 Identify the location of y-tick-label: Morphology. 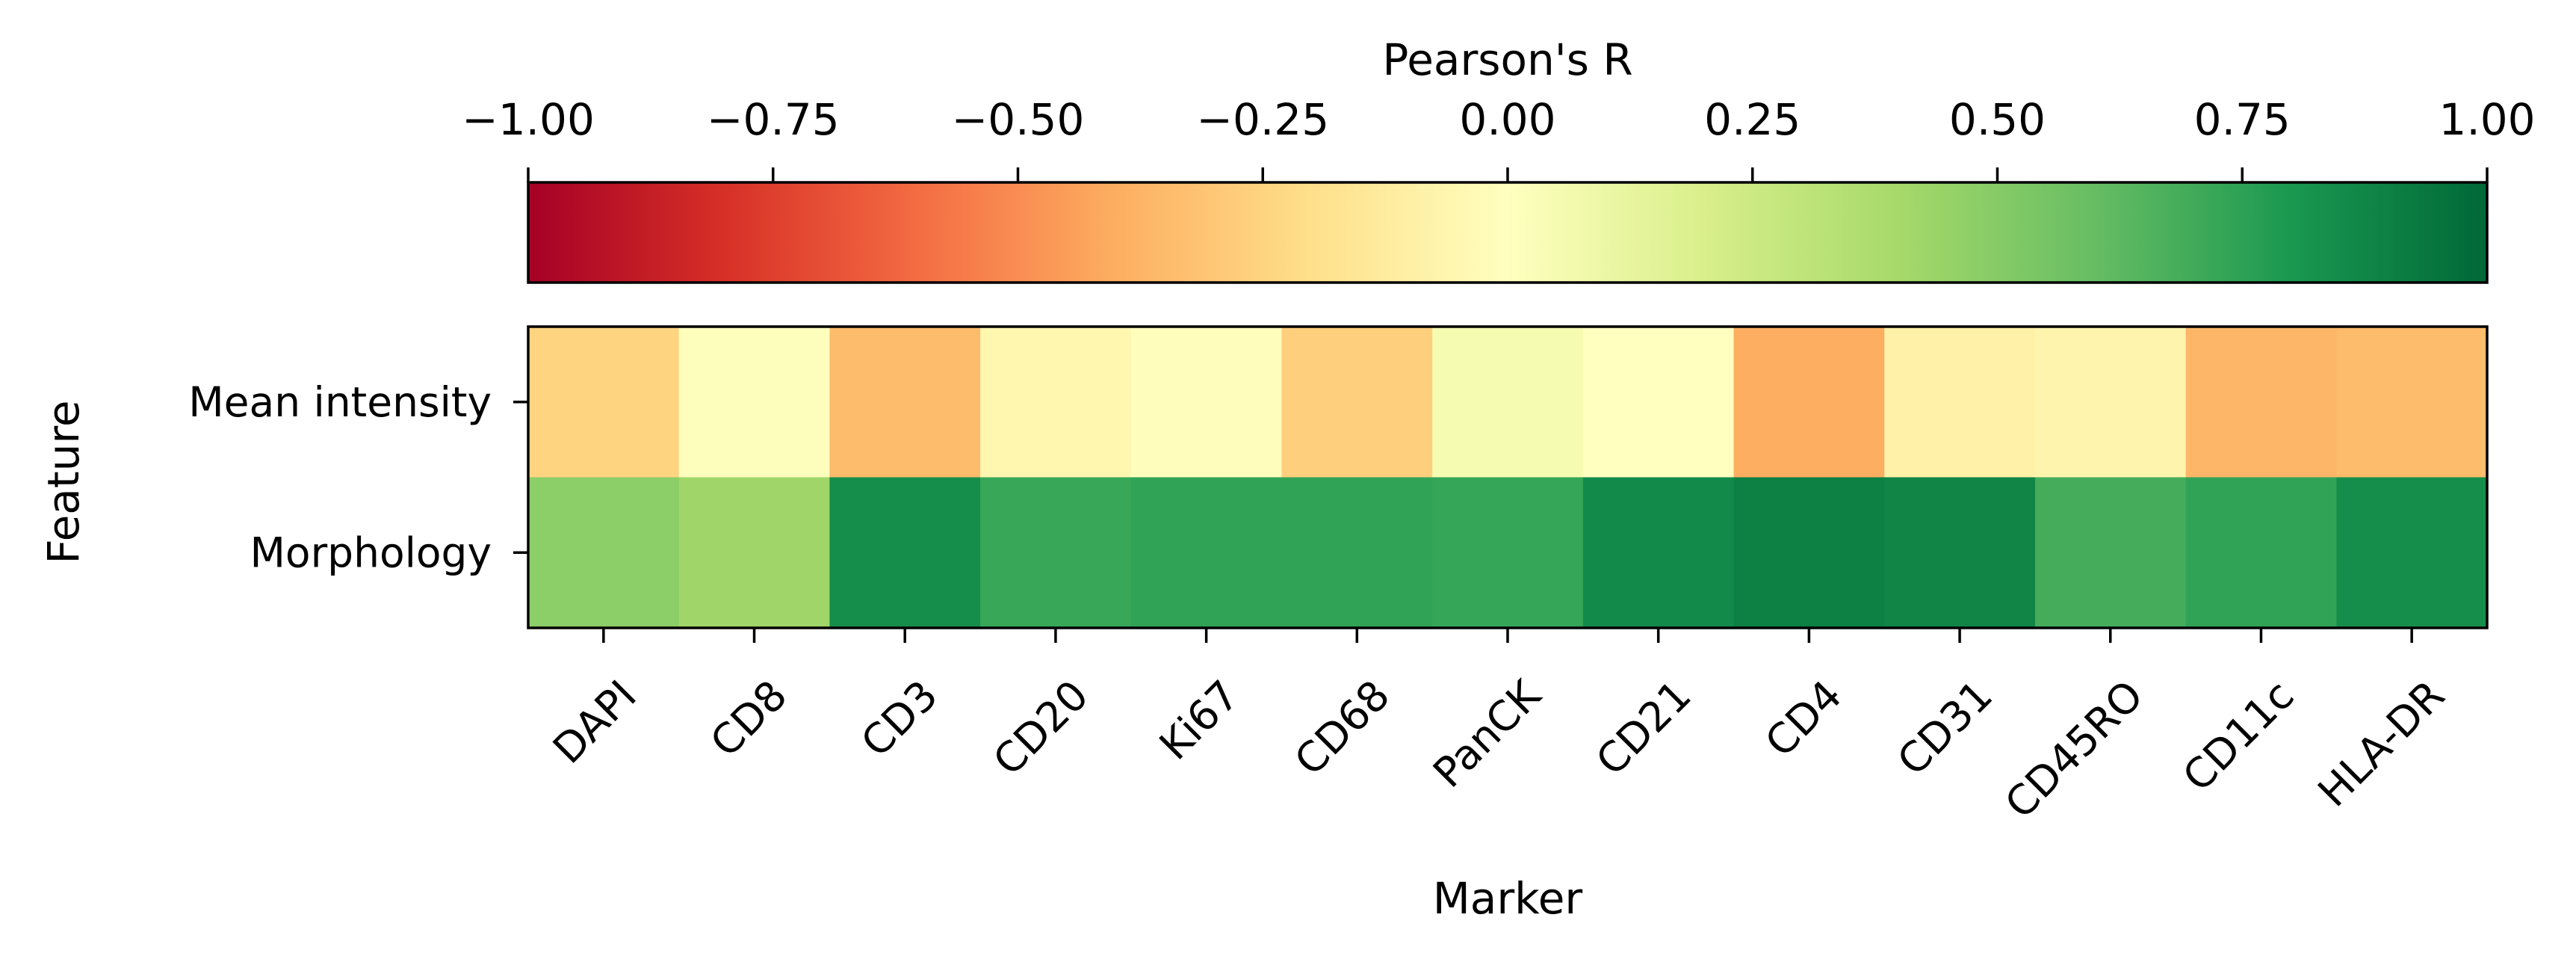
(371, 552).